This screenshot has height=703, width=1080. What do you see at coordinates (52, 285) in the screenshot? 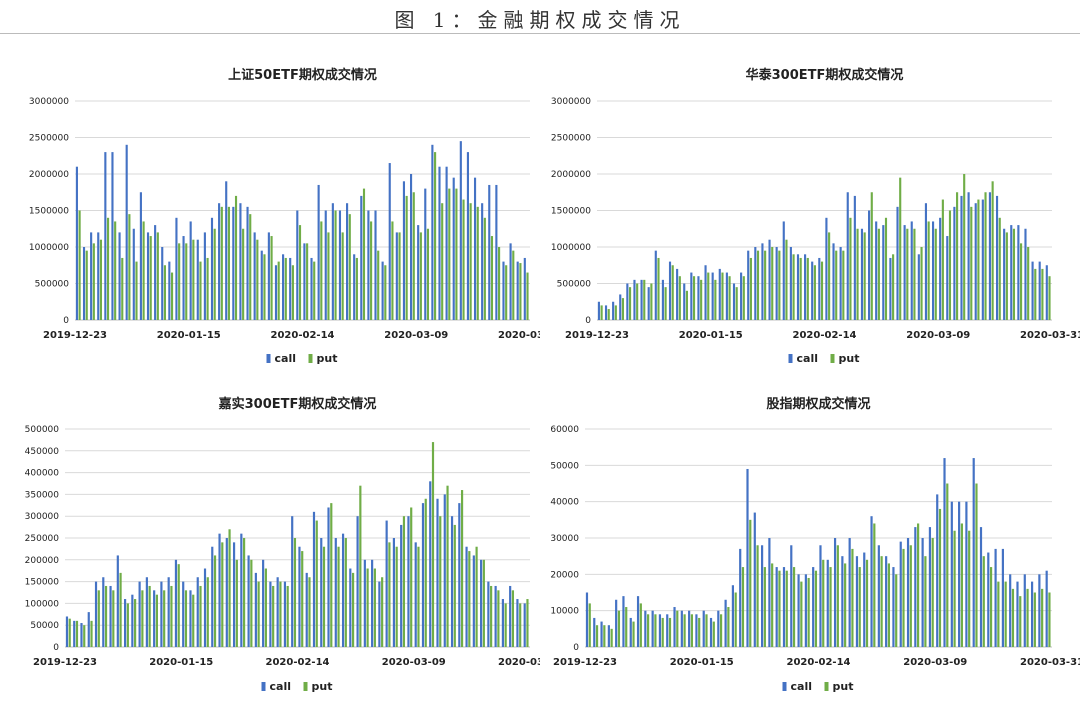
I see `y-tick-label: 500000` at bounding box center [52, 285].